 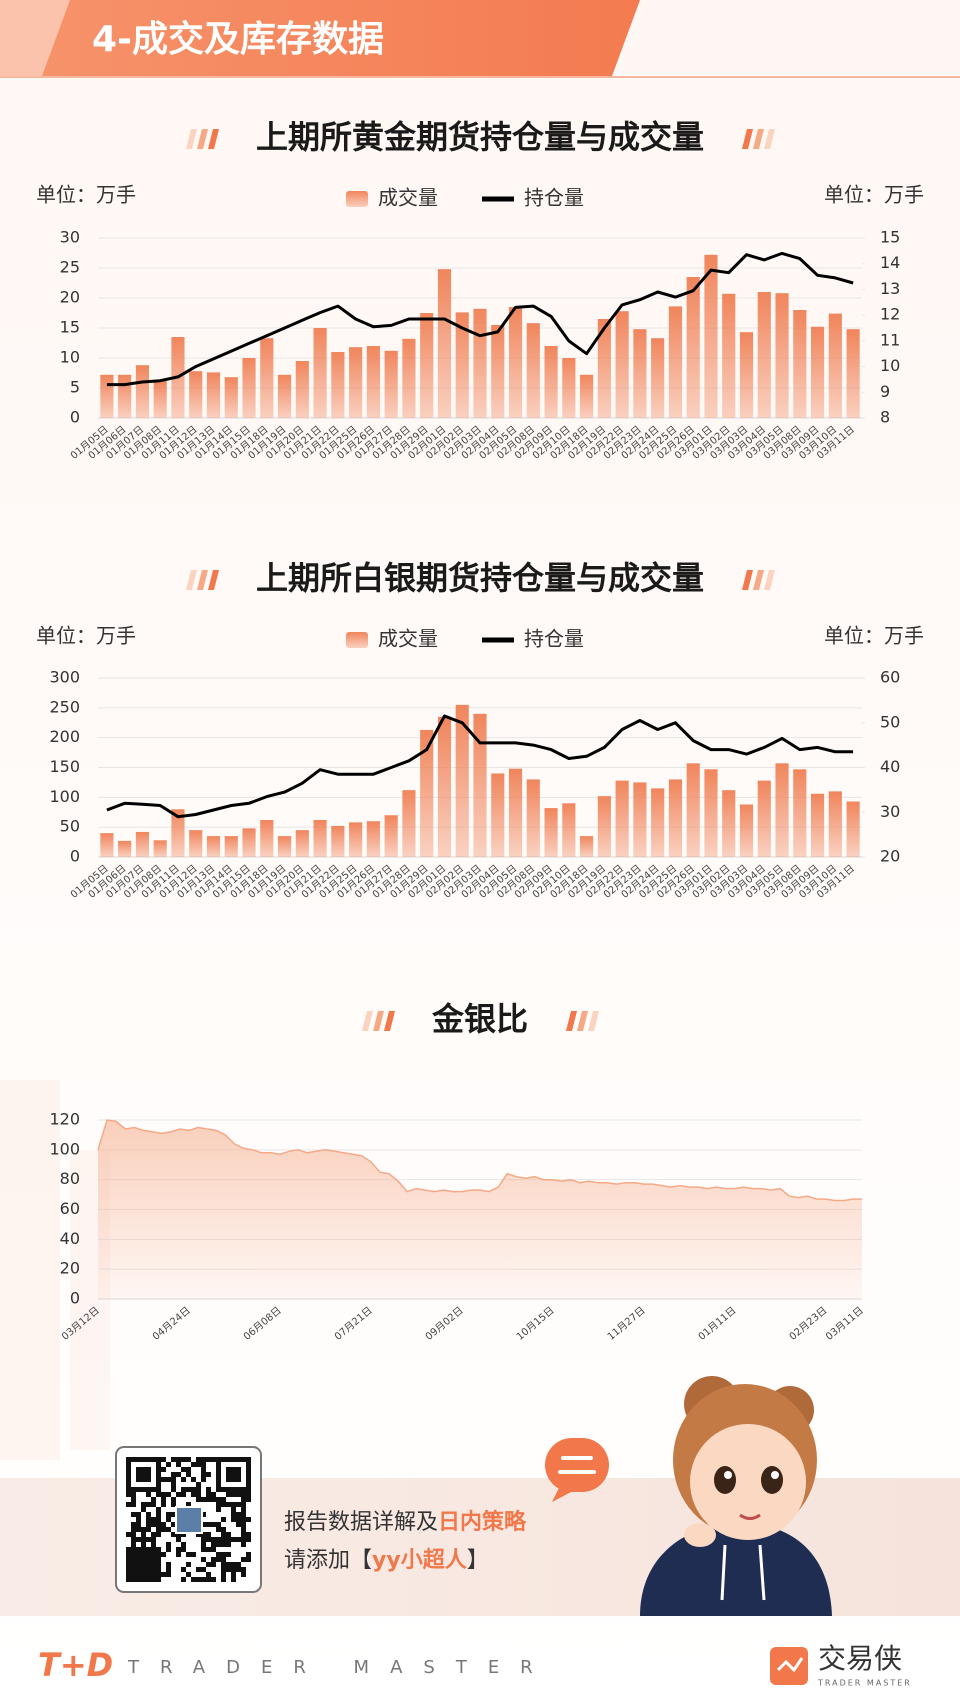 What do you see at coordinates (478, 1560) in the screenshot?
I see `promo-text: 】` at bounding box center [478, 1560].